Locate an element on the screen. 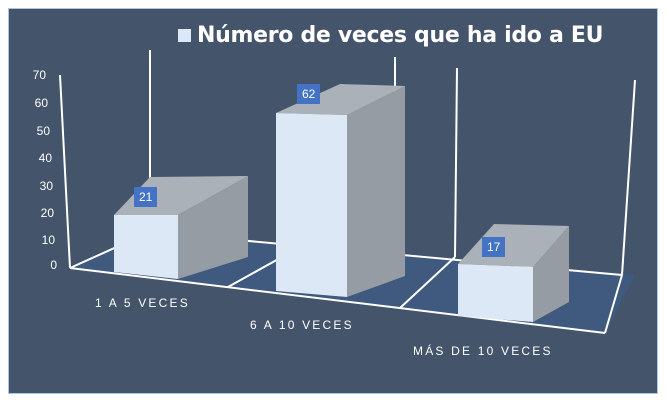  chart-title: Número de veces que ha ido a EU is located at coordinates (390, 35).